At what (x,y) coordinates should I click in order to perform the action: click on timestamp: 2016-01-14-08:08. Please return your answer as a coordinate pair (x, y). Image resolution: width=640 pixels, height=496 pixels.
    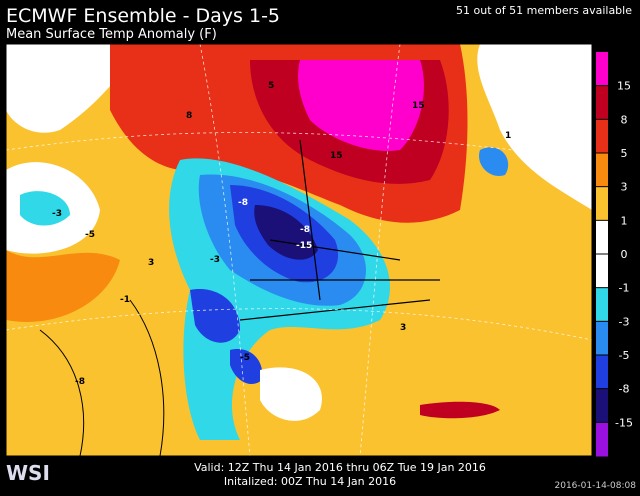
    Looking at the image, I should click on (596, 486).